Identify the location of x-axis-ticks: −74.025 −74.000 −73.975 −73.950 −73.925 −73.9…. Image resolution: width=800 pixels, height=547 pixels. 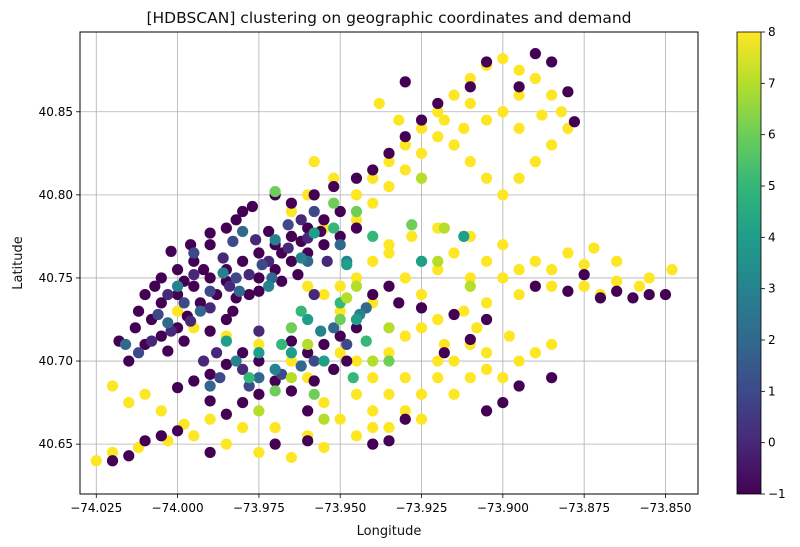
(380, 504).